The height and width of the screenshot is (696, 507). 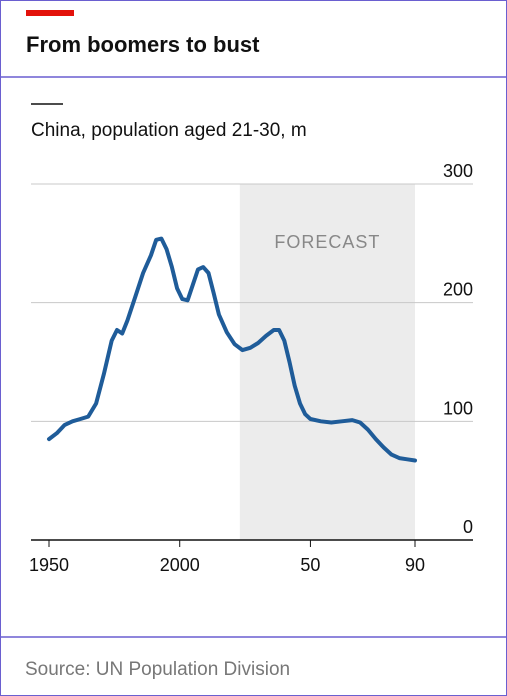 I want to click on y-tick-label: 100, so click(x=458, y=408).